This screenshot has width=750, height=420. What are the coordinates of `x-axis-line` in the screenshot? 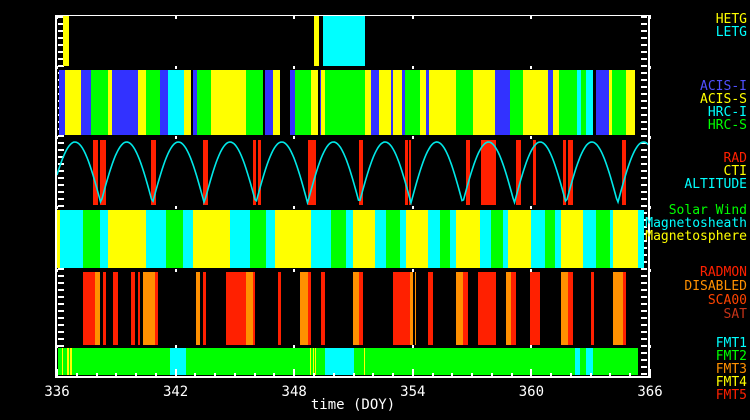 It's located at (353, 377).